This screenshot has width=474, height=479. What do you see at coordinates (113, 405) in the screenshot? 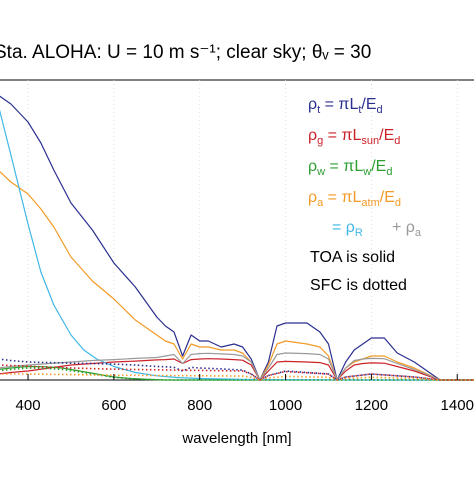
I see `x-tick-label: 600` at bounding box center [113, 405].